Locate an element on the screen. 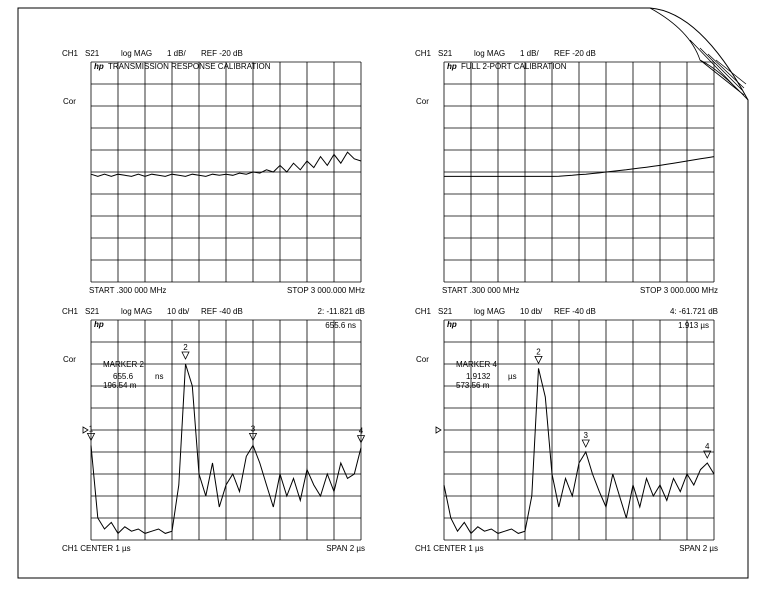 Image resolution: width=764 pixels, height=593 pixels. marker-label: MARKER 2 is located at coordinates (123, 364).